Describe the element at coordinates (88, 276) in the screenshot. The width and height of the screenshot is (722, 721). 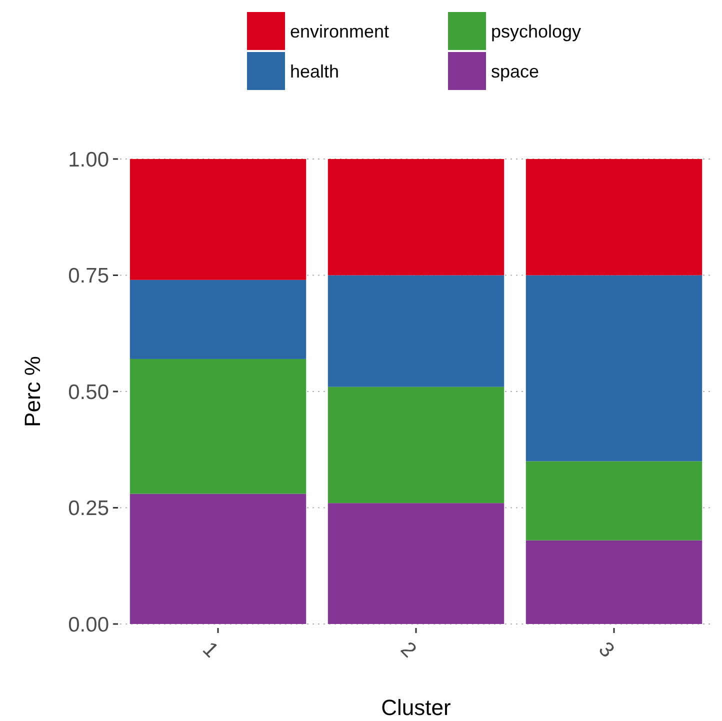
I see `y-tick-label: 0.75` at that location.